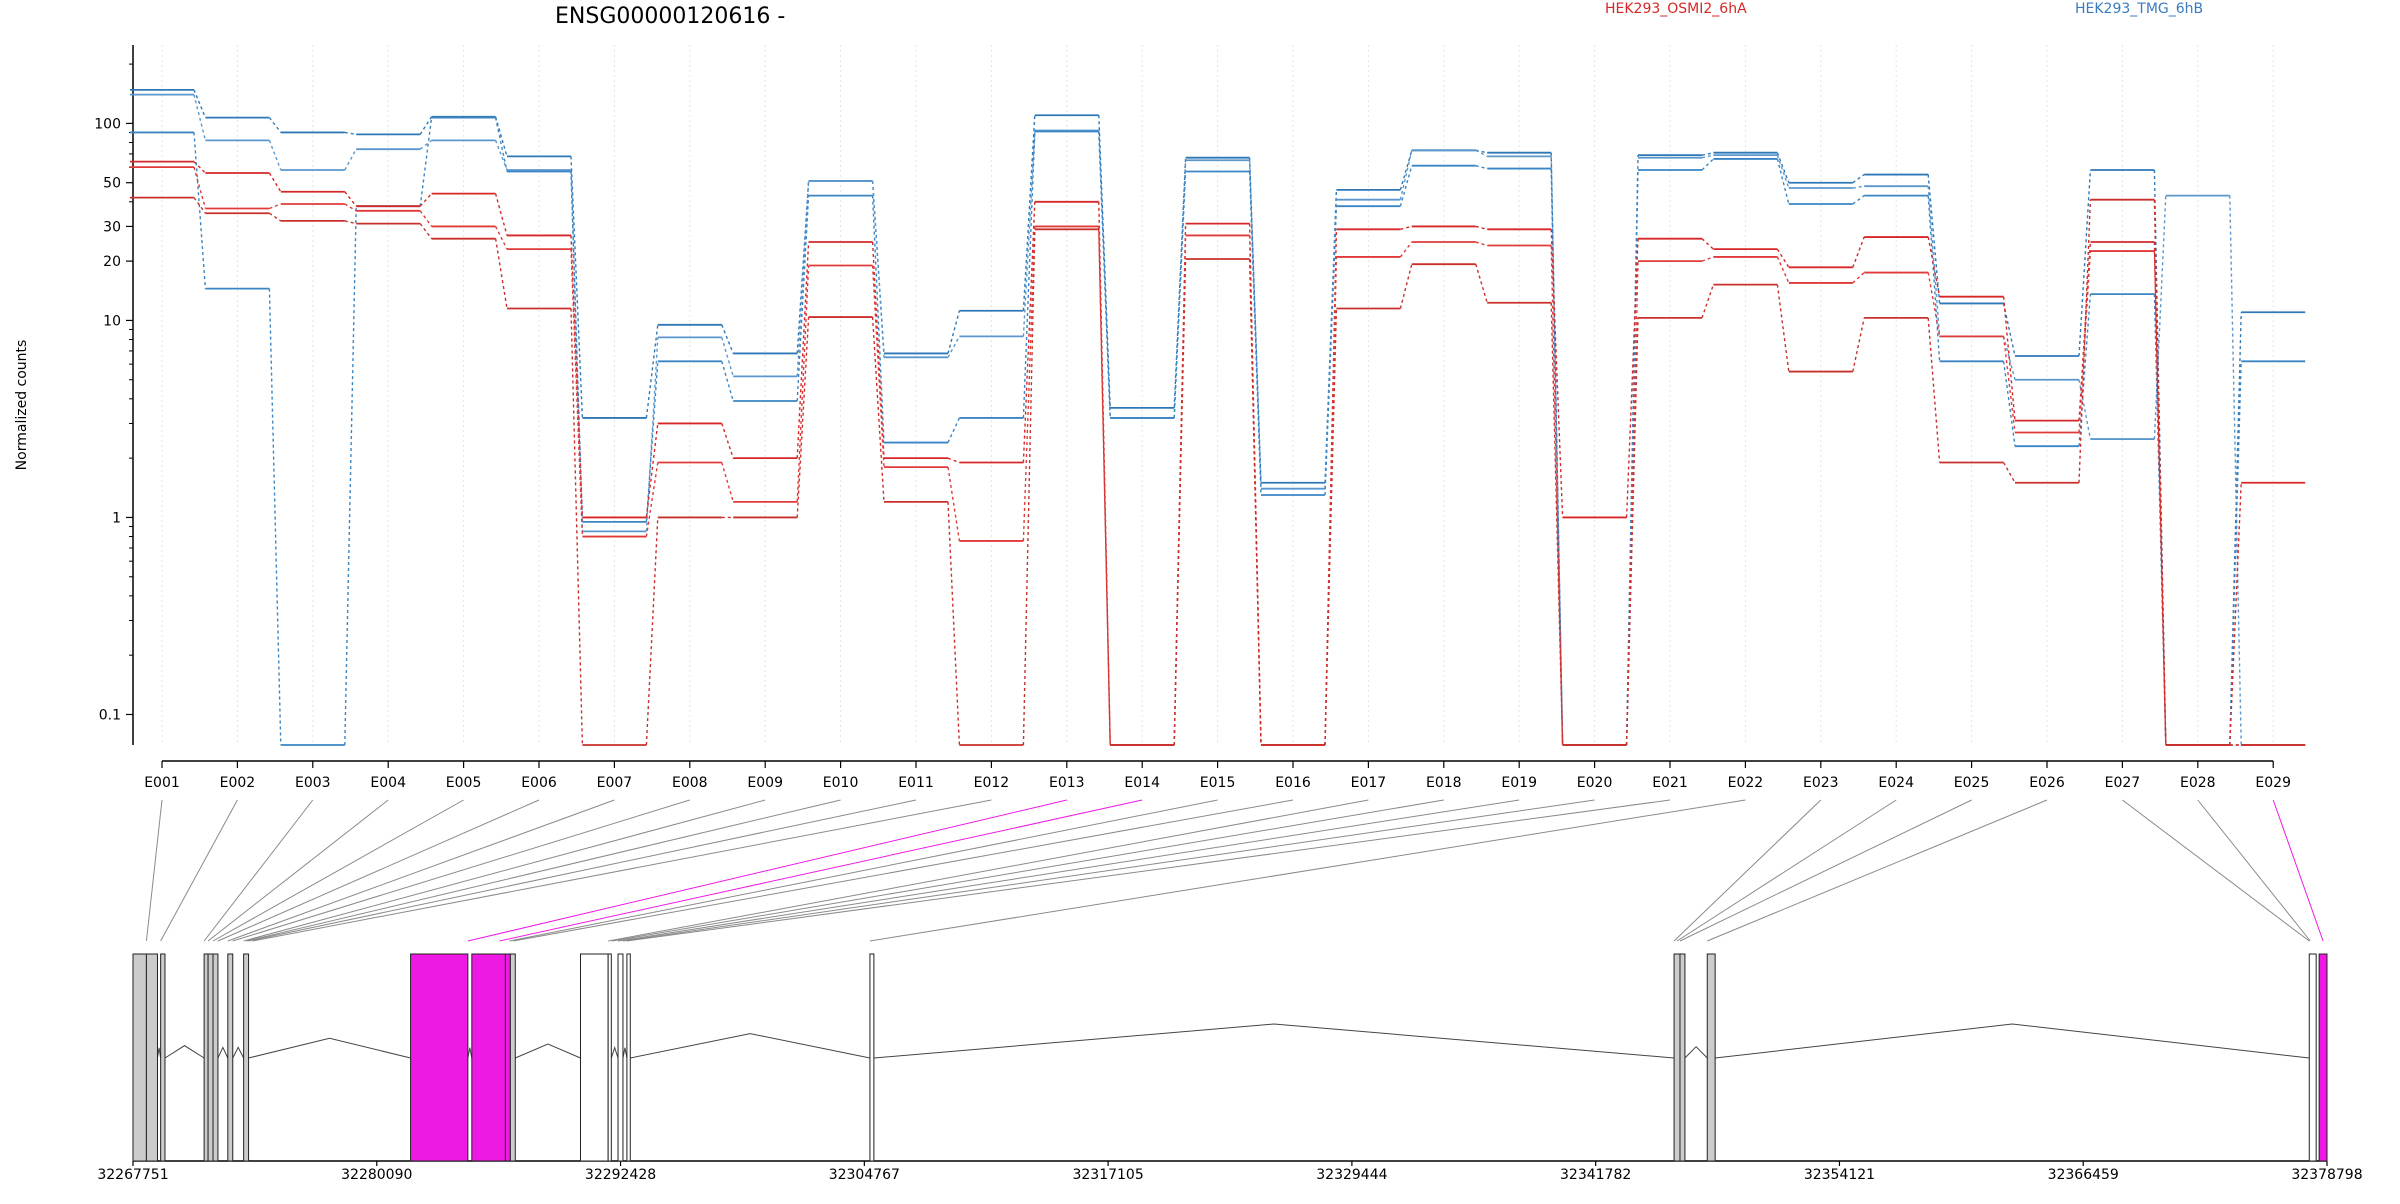 This screenshot has width=2400, height=1204. I want to click on genome-coordinate-label: 32329444, so click(1351, 1175).